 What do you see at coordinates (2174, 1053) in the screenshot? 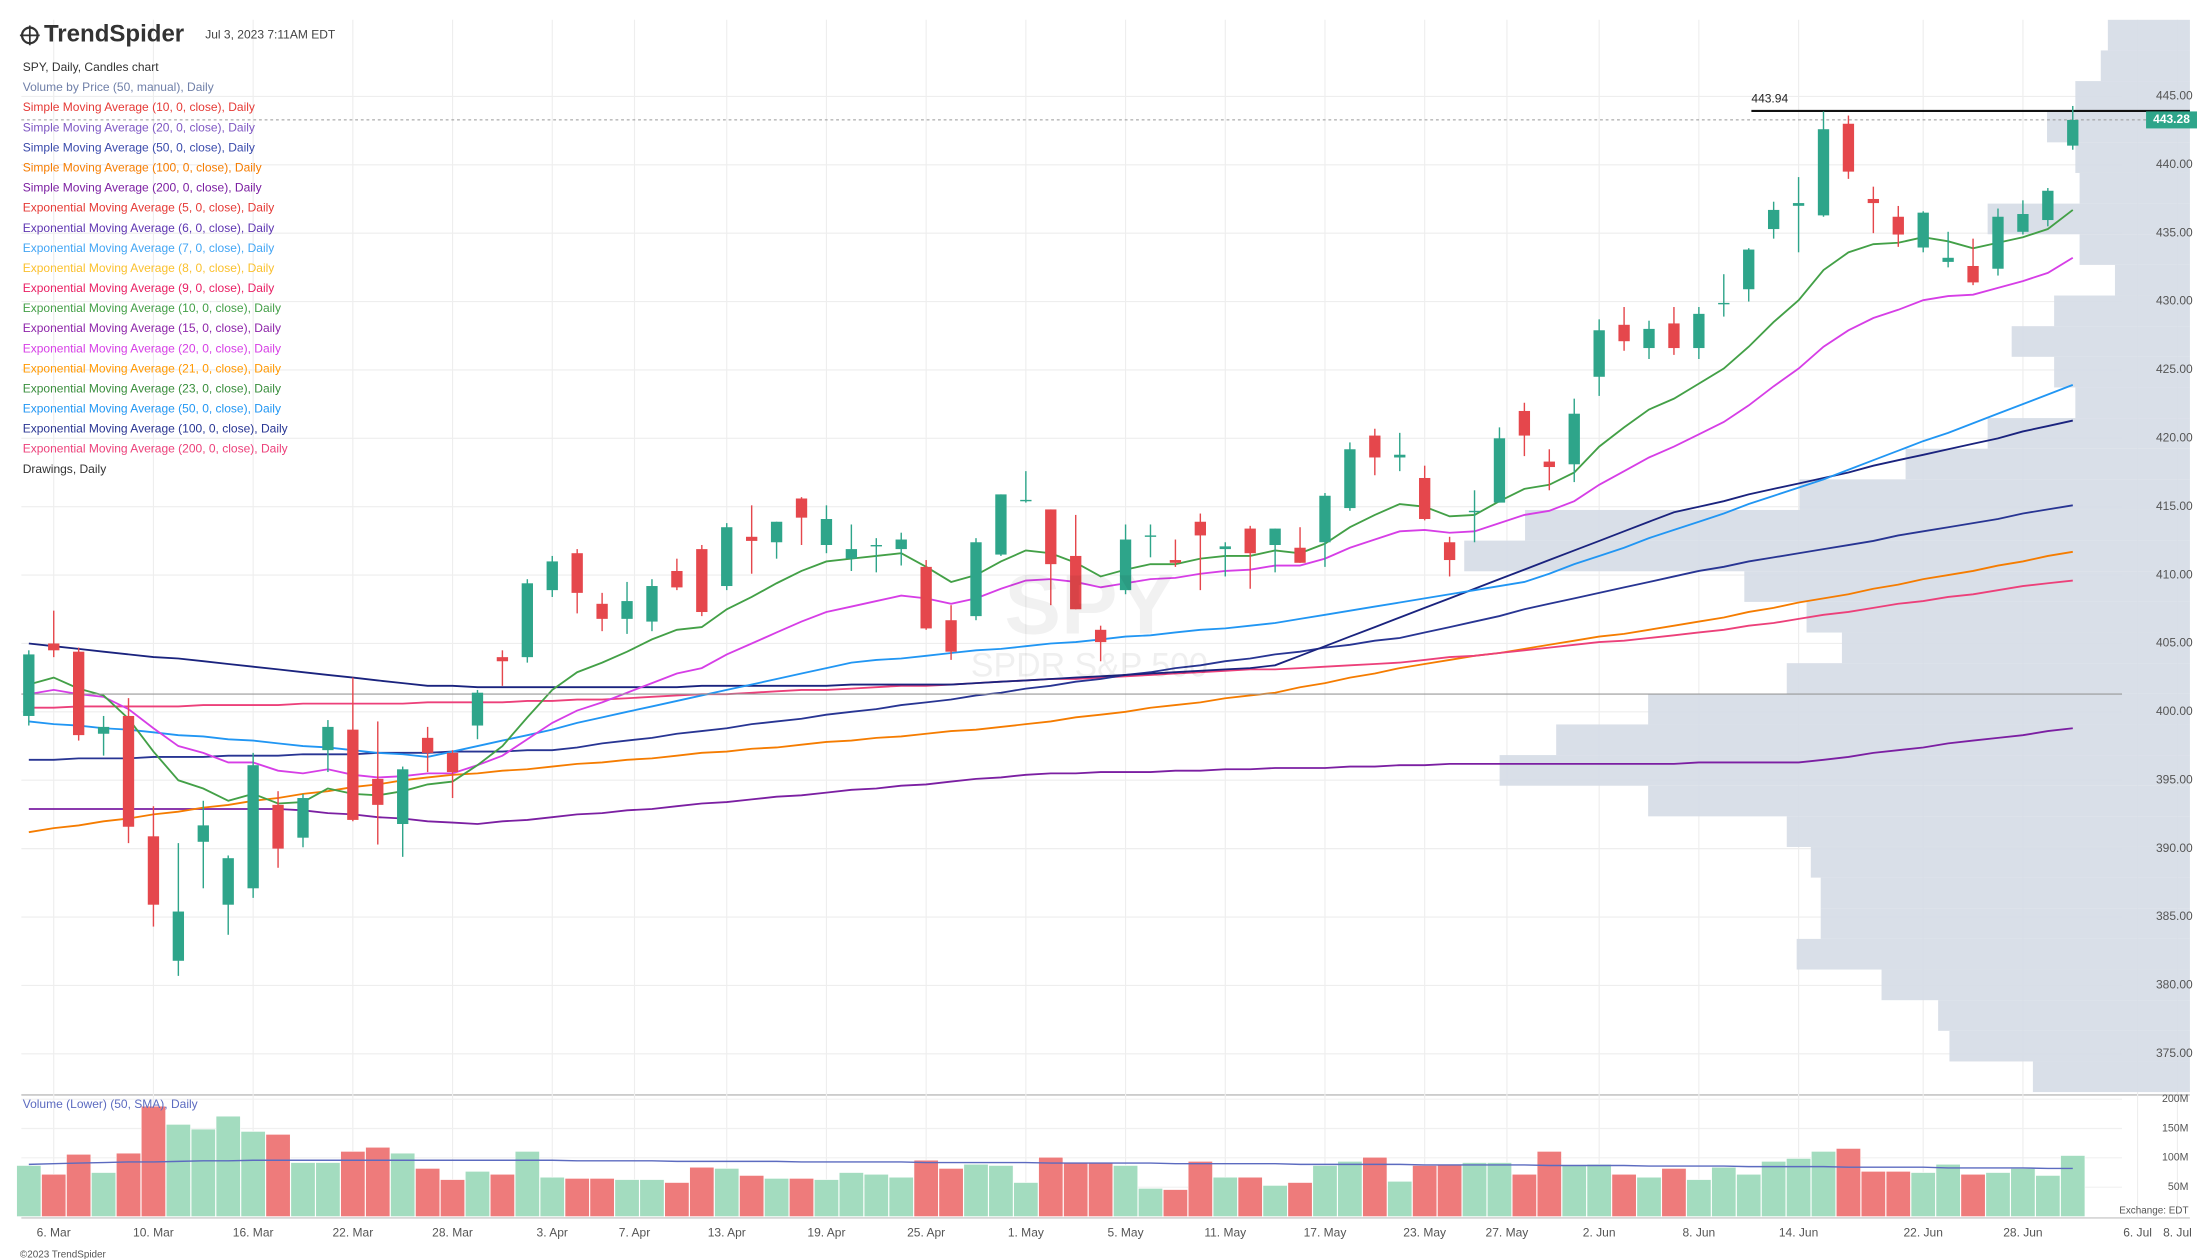
I see `y-tick-label: 375.00` at bounding box center [2174, 1053].